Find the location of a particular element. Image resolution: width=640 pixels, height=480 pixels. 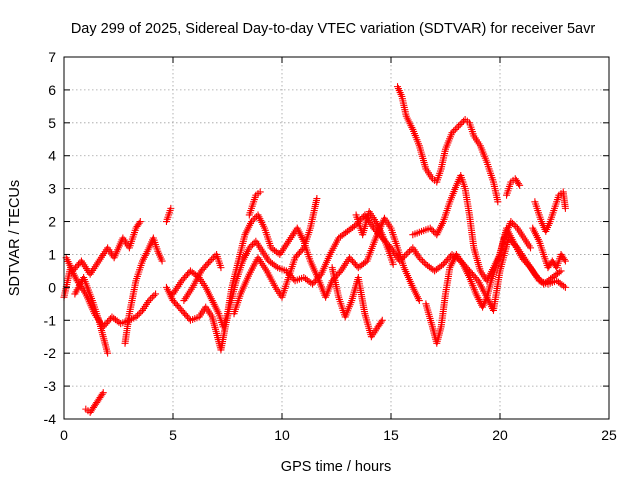

series-trace-s is located at coordinates (549, 248).